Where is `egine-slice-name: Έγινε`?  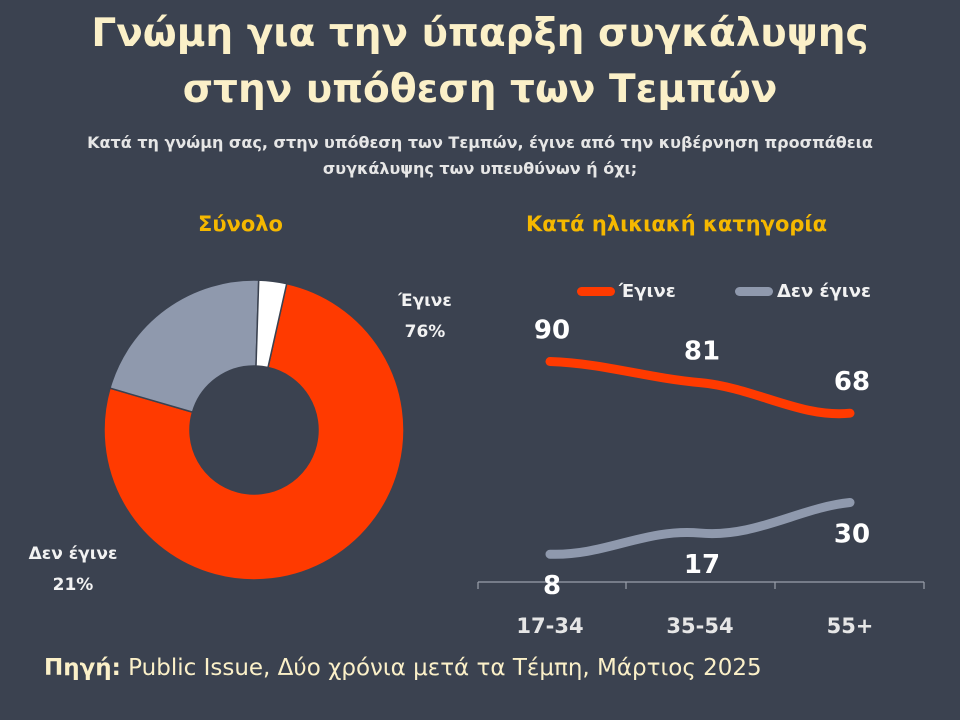 egine-slice-name: Έγινε is located at coordinates (425, 301).